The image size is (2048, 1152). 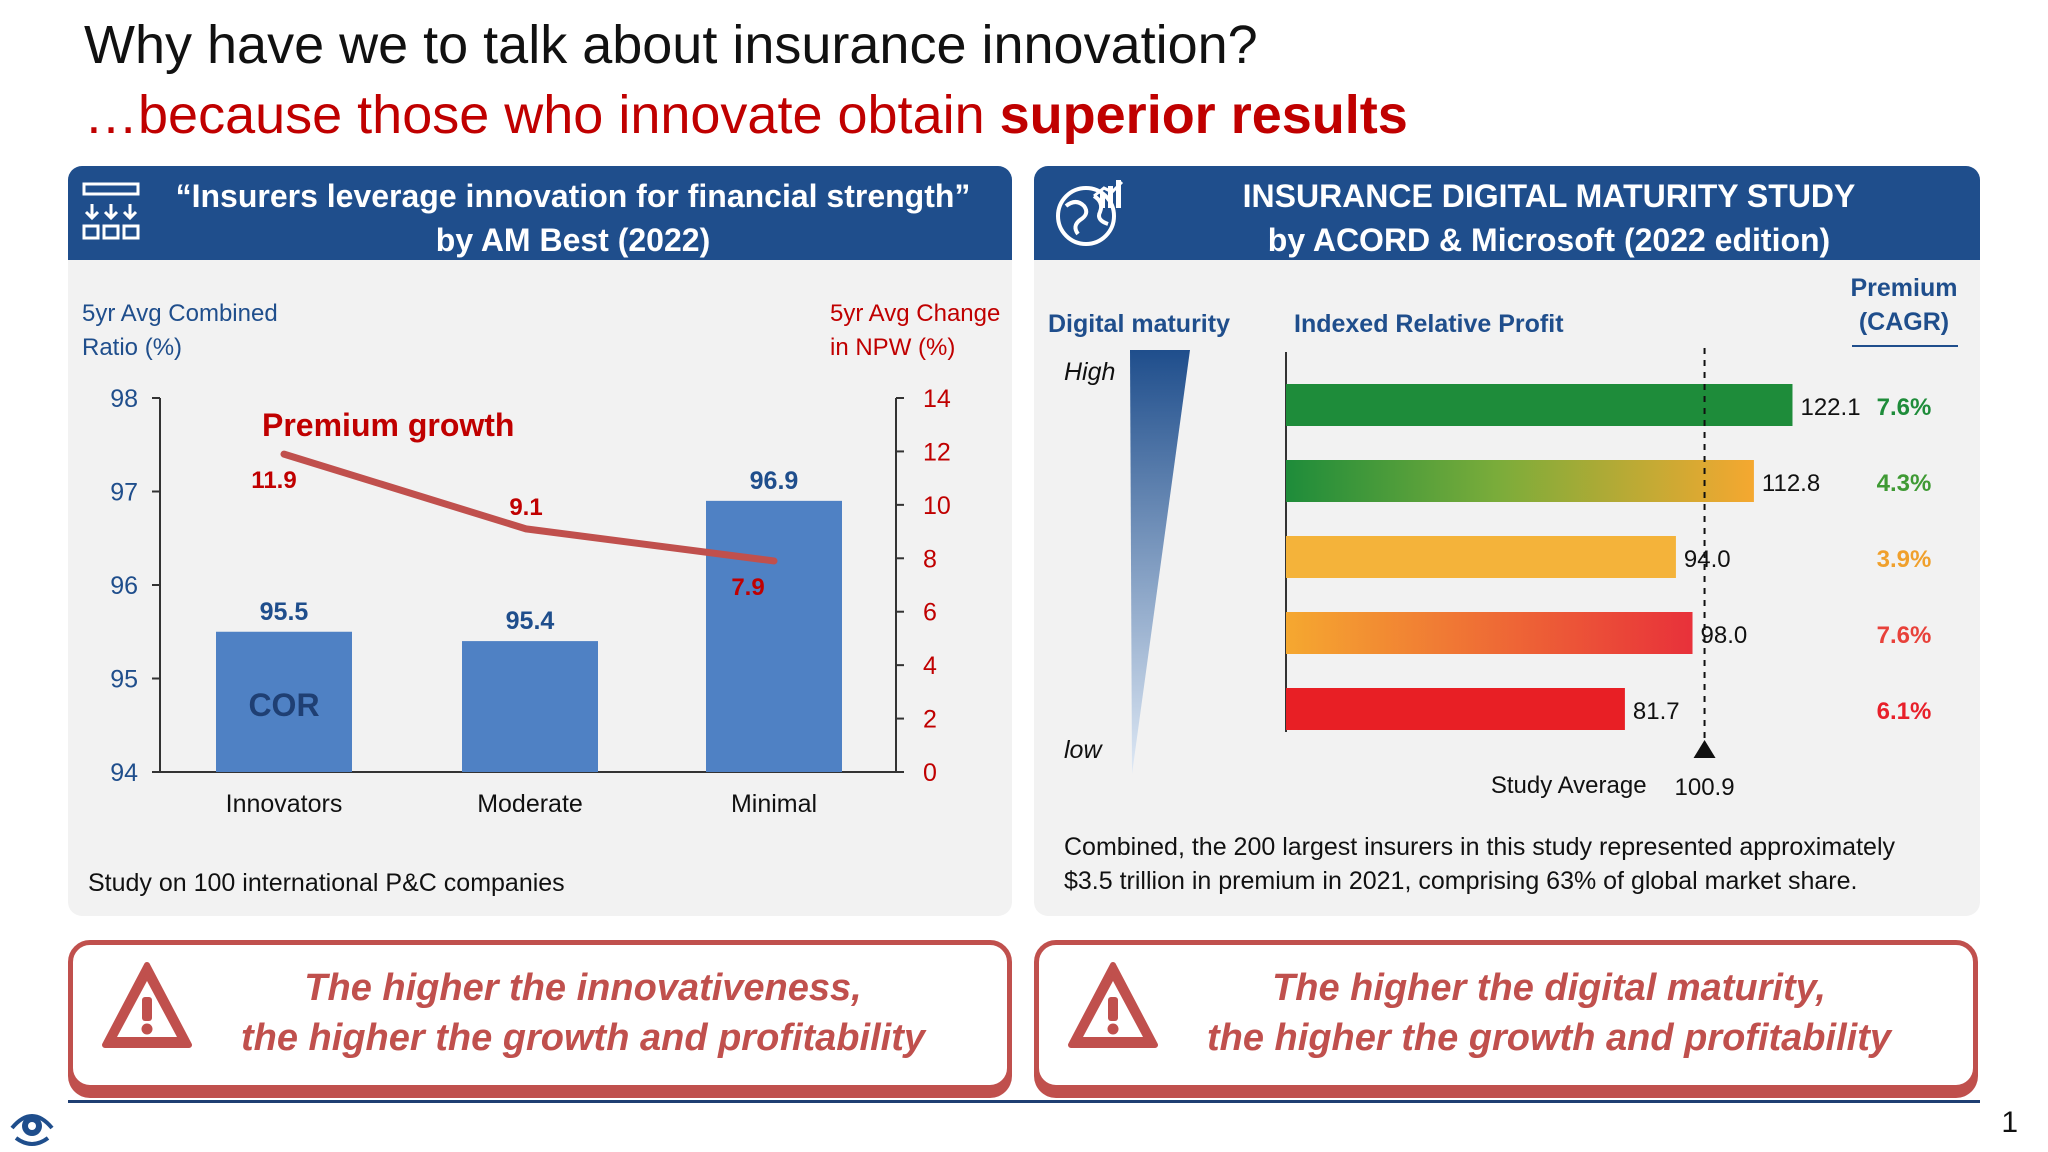 I want to click on study-average-marker, so click(x=1704, y=749).